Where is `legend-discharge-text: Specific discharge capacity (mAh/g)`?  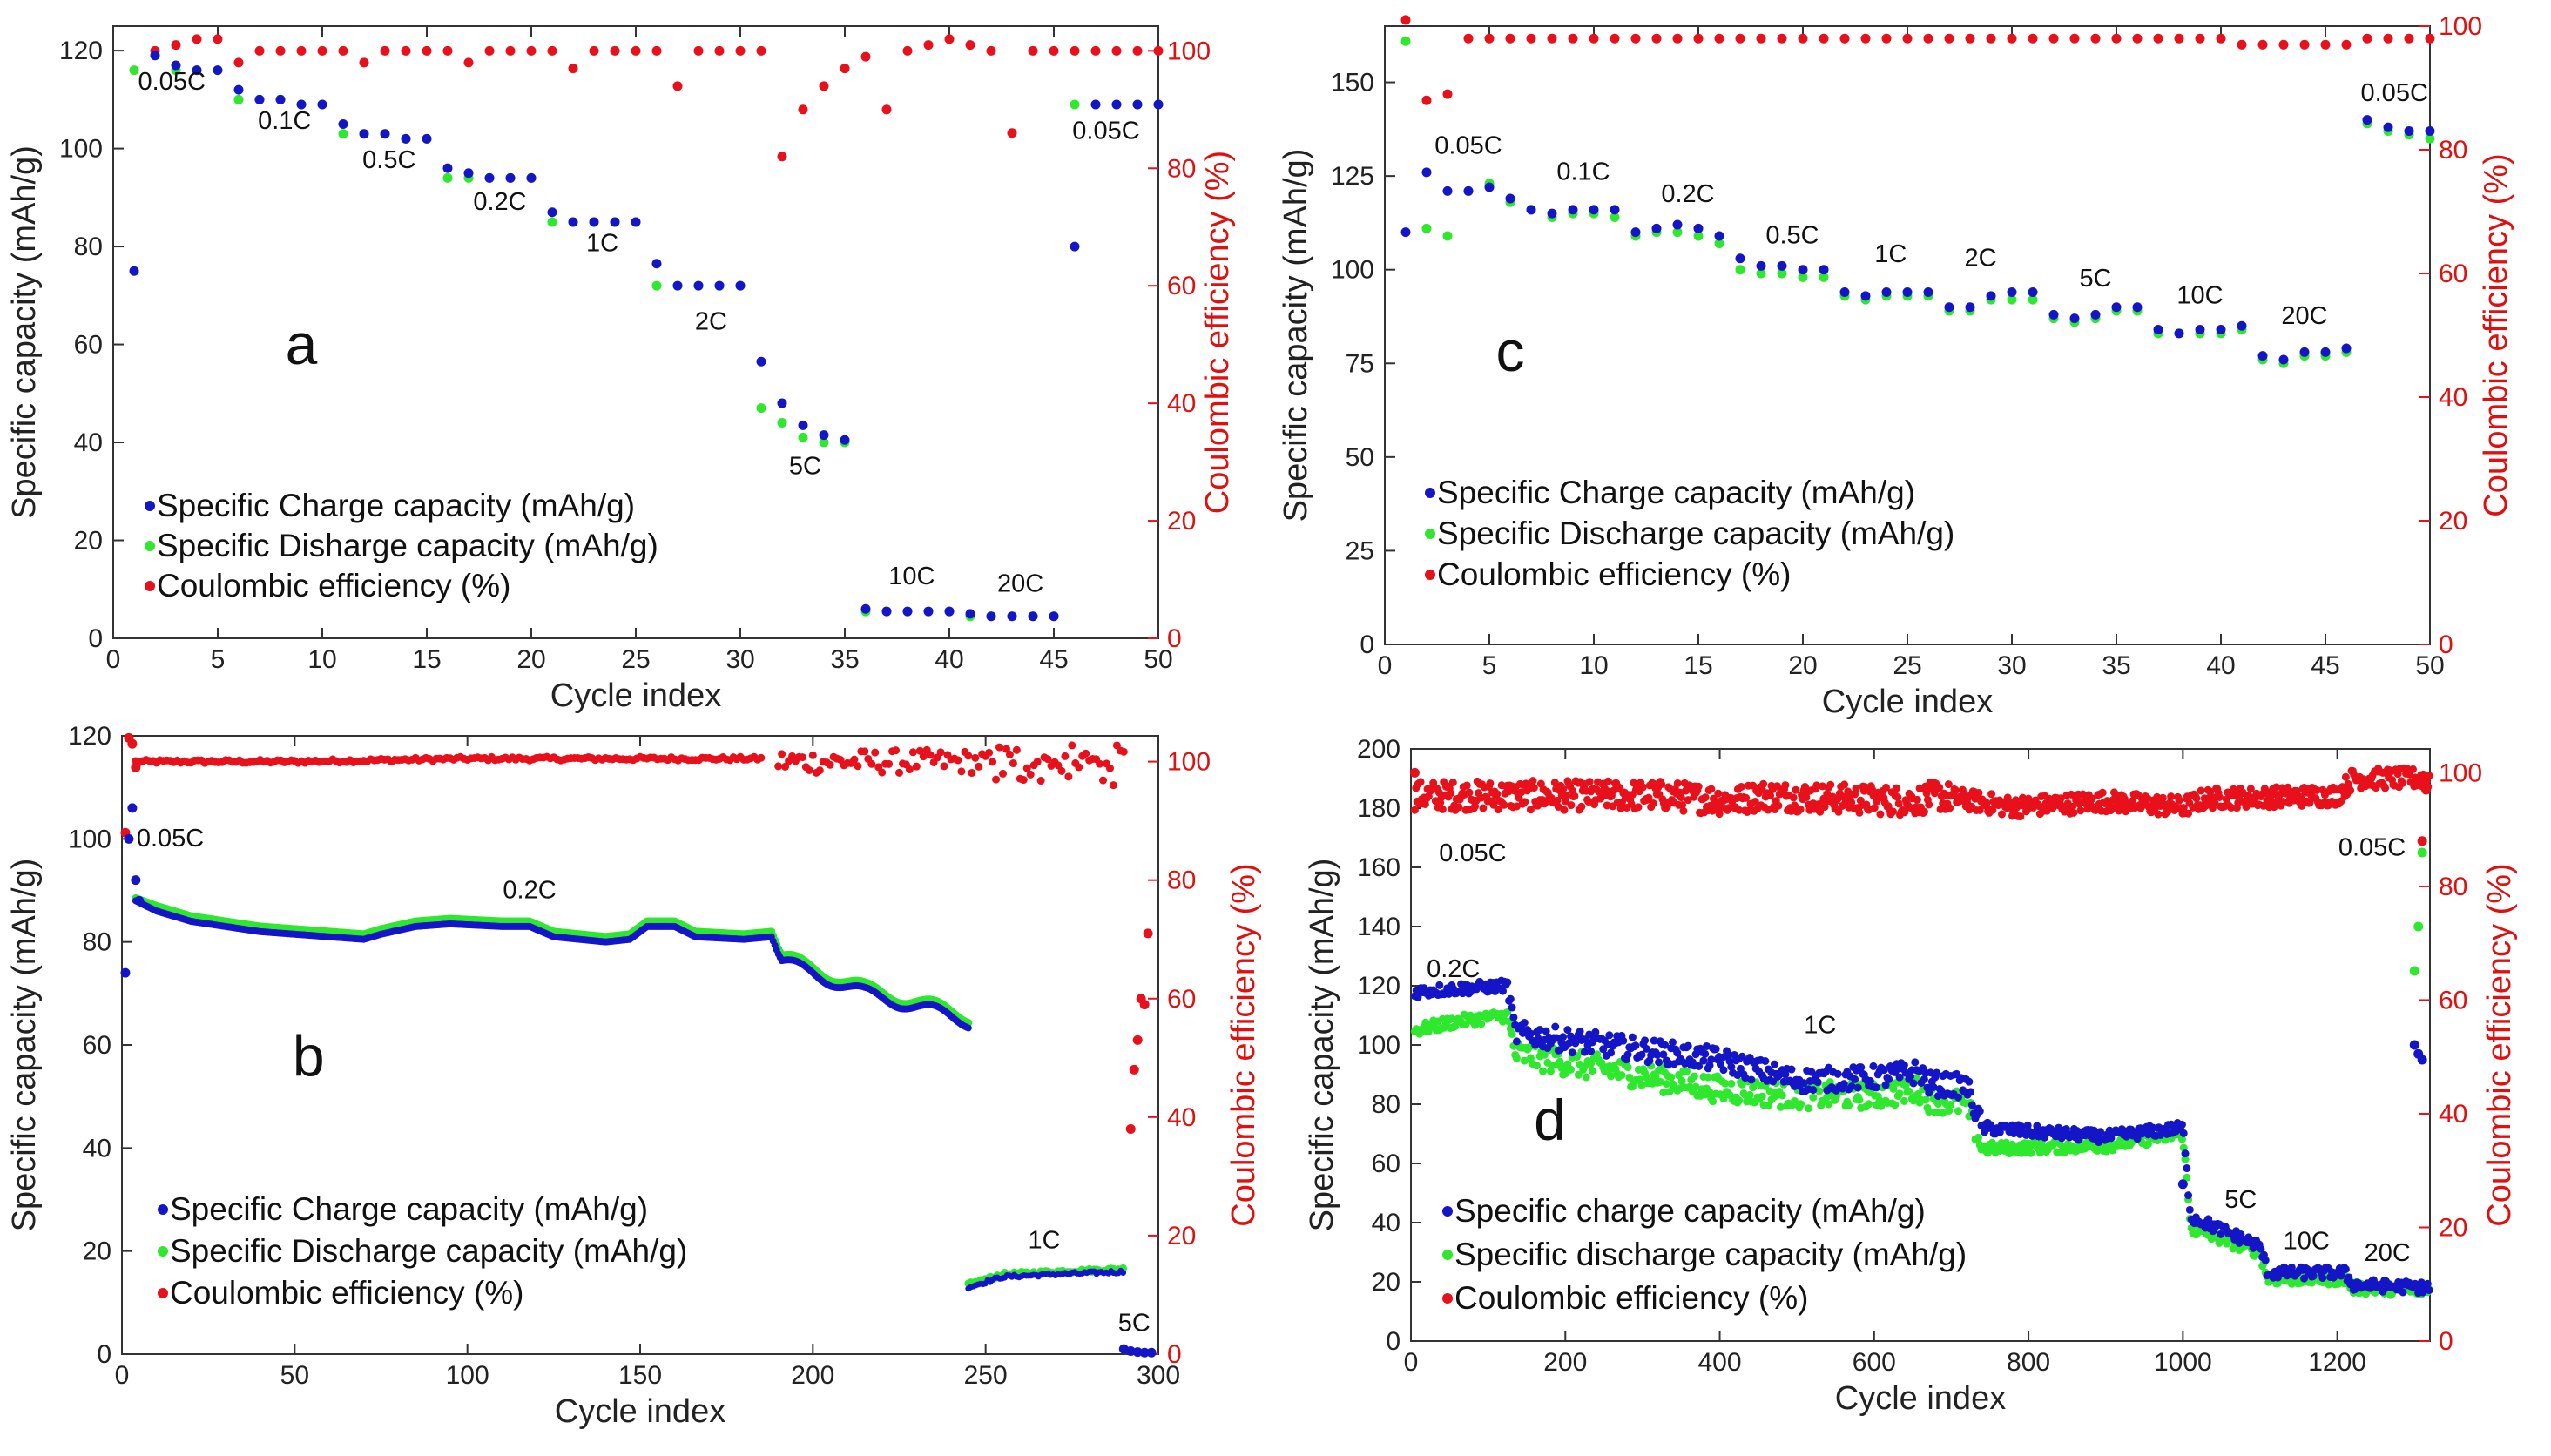
legend-discharge-text: Specific discharge capacity (mAh/g) is located at coordinates (1710, 1254).